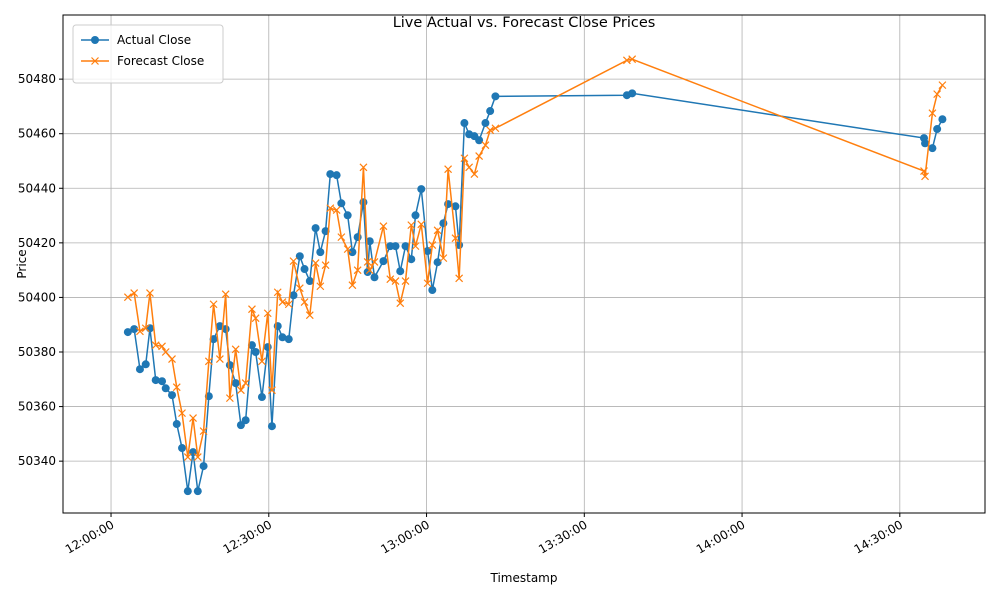  Describe the element at coordinates (37, 297) in the screenshot. I see `y-tick-label: 50400` at that location.